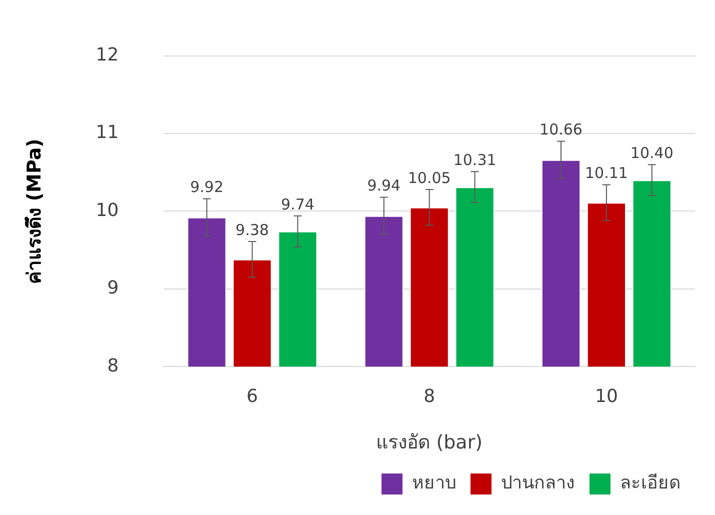 Image resolution: width=715 pixels, height=515 pixels. What do you see at coordinates (606, 397) in the screenshot?
I see `x-tick-label: 10` at bounding box center [606, 397].